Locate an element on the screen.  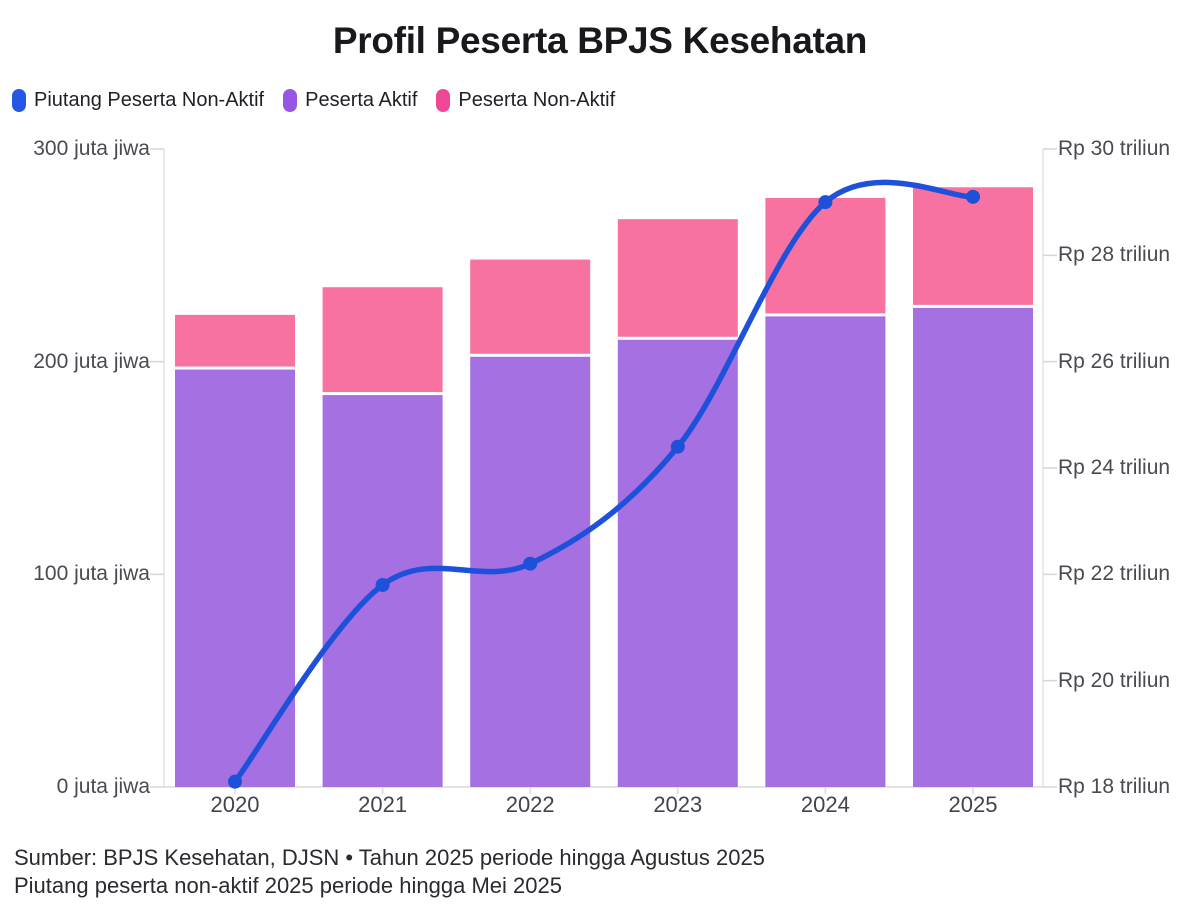
bar-separator-2025 is located at coordinates (973, 306).